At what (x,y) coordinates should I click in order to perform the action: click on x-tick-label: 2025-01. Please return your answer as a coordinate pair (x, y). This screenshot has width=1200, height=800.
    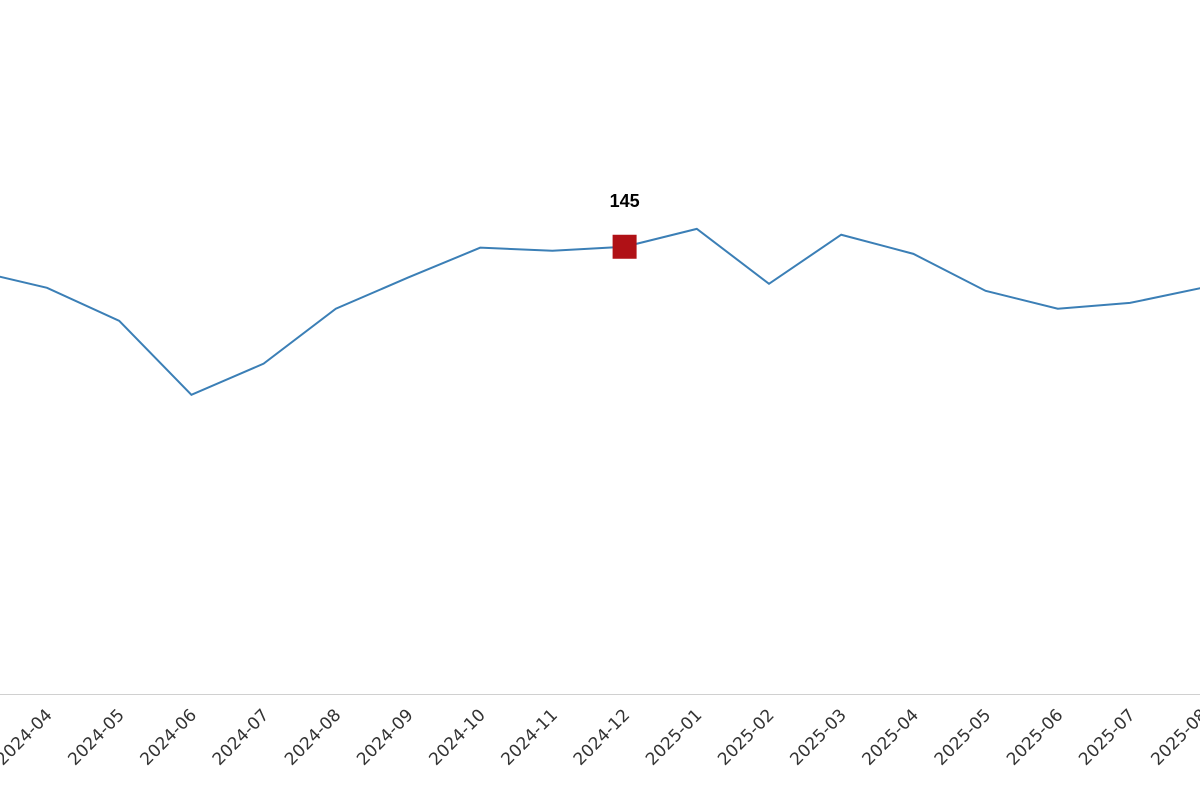
    Looking at the image, I should click on (674, 737).